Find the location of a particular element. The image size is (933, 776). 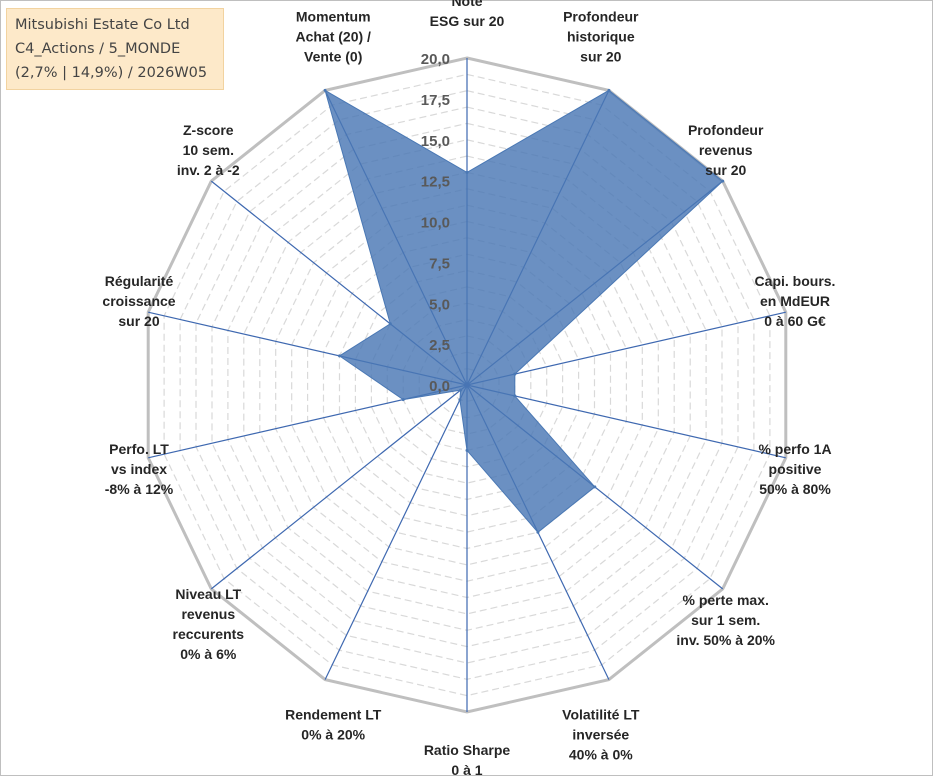

axis-label-group: % perte max. sur 1 sem. inv. 50% à 20% is located at coordinates (725, 620).